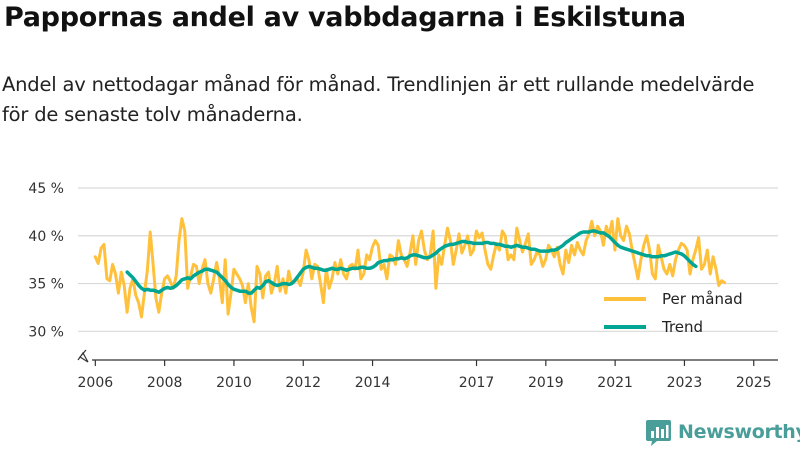 The width and height of the screenshot is (800, 450). Describe the element at coordinates (425, 375) in the screenshot. I see `x-axis-ticks: 2006 2008 2010 2012 2014 2017 2019 2021 2023 2025` at that location.